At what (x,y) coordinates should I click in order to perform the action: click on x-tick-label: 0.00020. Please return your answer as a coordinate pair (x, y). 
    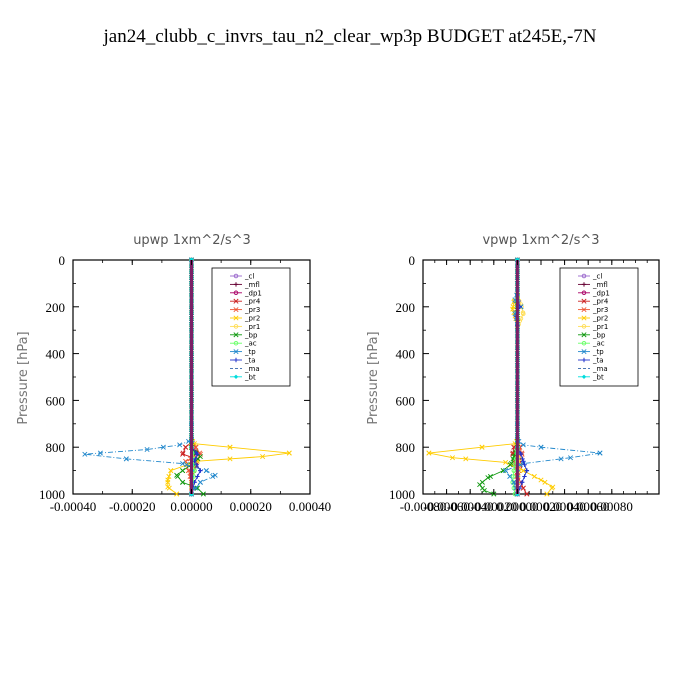
    Looking at the image, I should click on (541, 506).